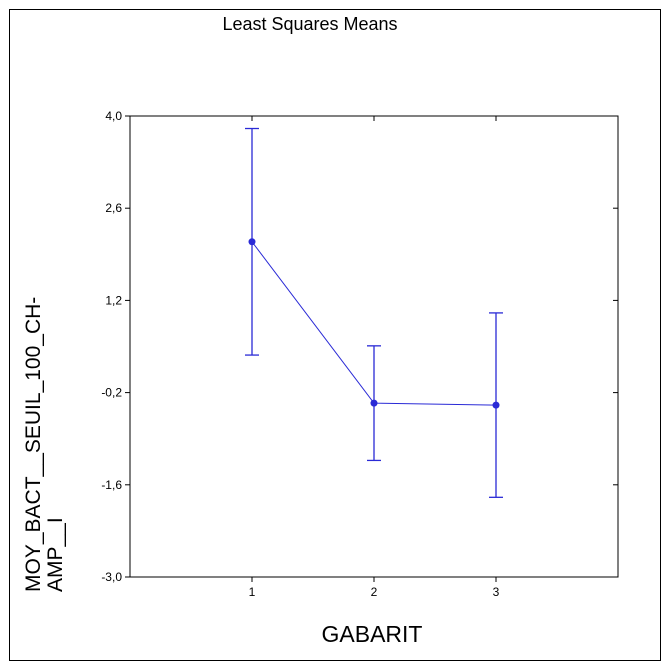 Image resolution: width=669 pixels, height=666 pixels. What do you see at coordinates (111, 577) in the screenshot?
I see `y-tick-label: -3,0` at bounding box center [111, 577].